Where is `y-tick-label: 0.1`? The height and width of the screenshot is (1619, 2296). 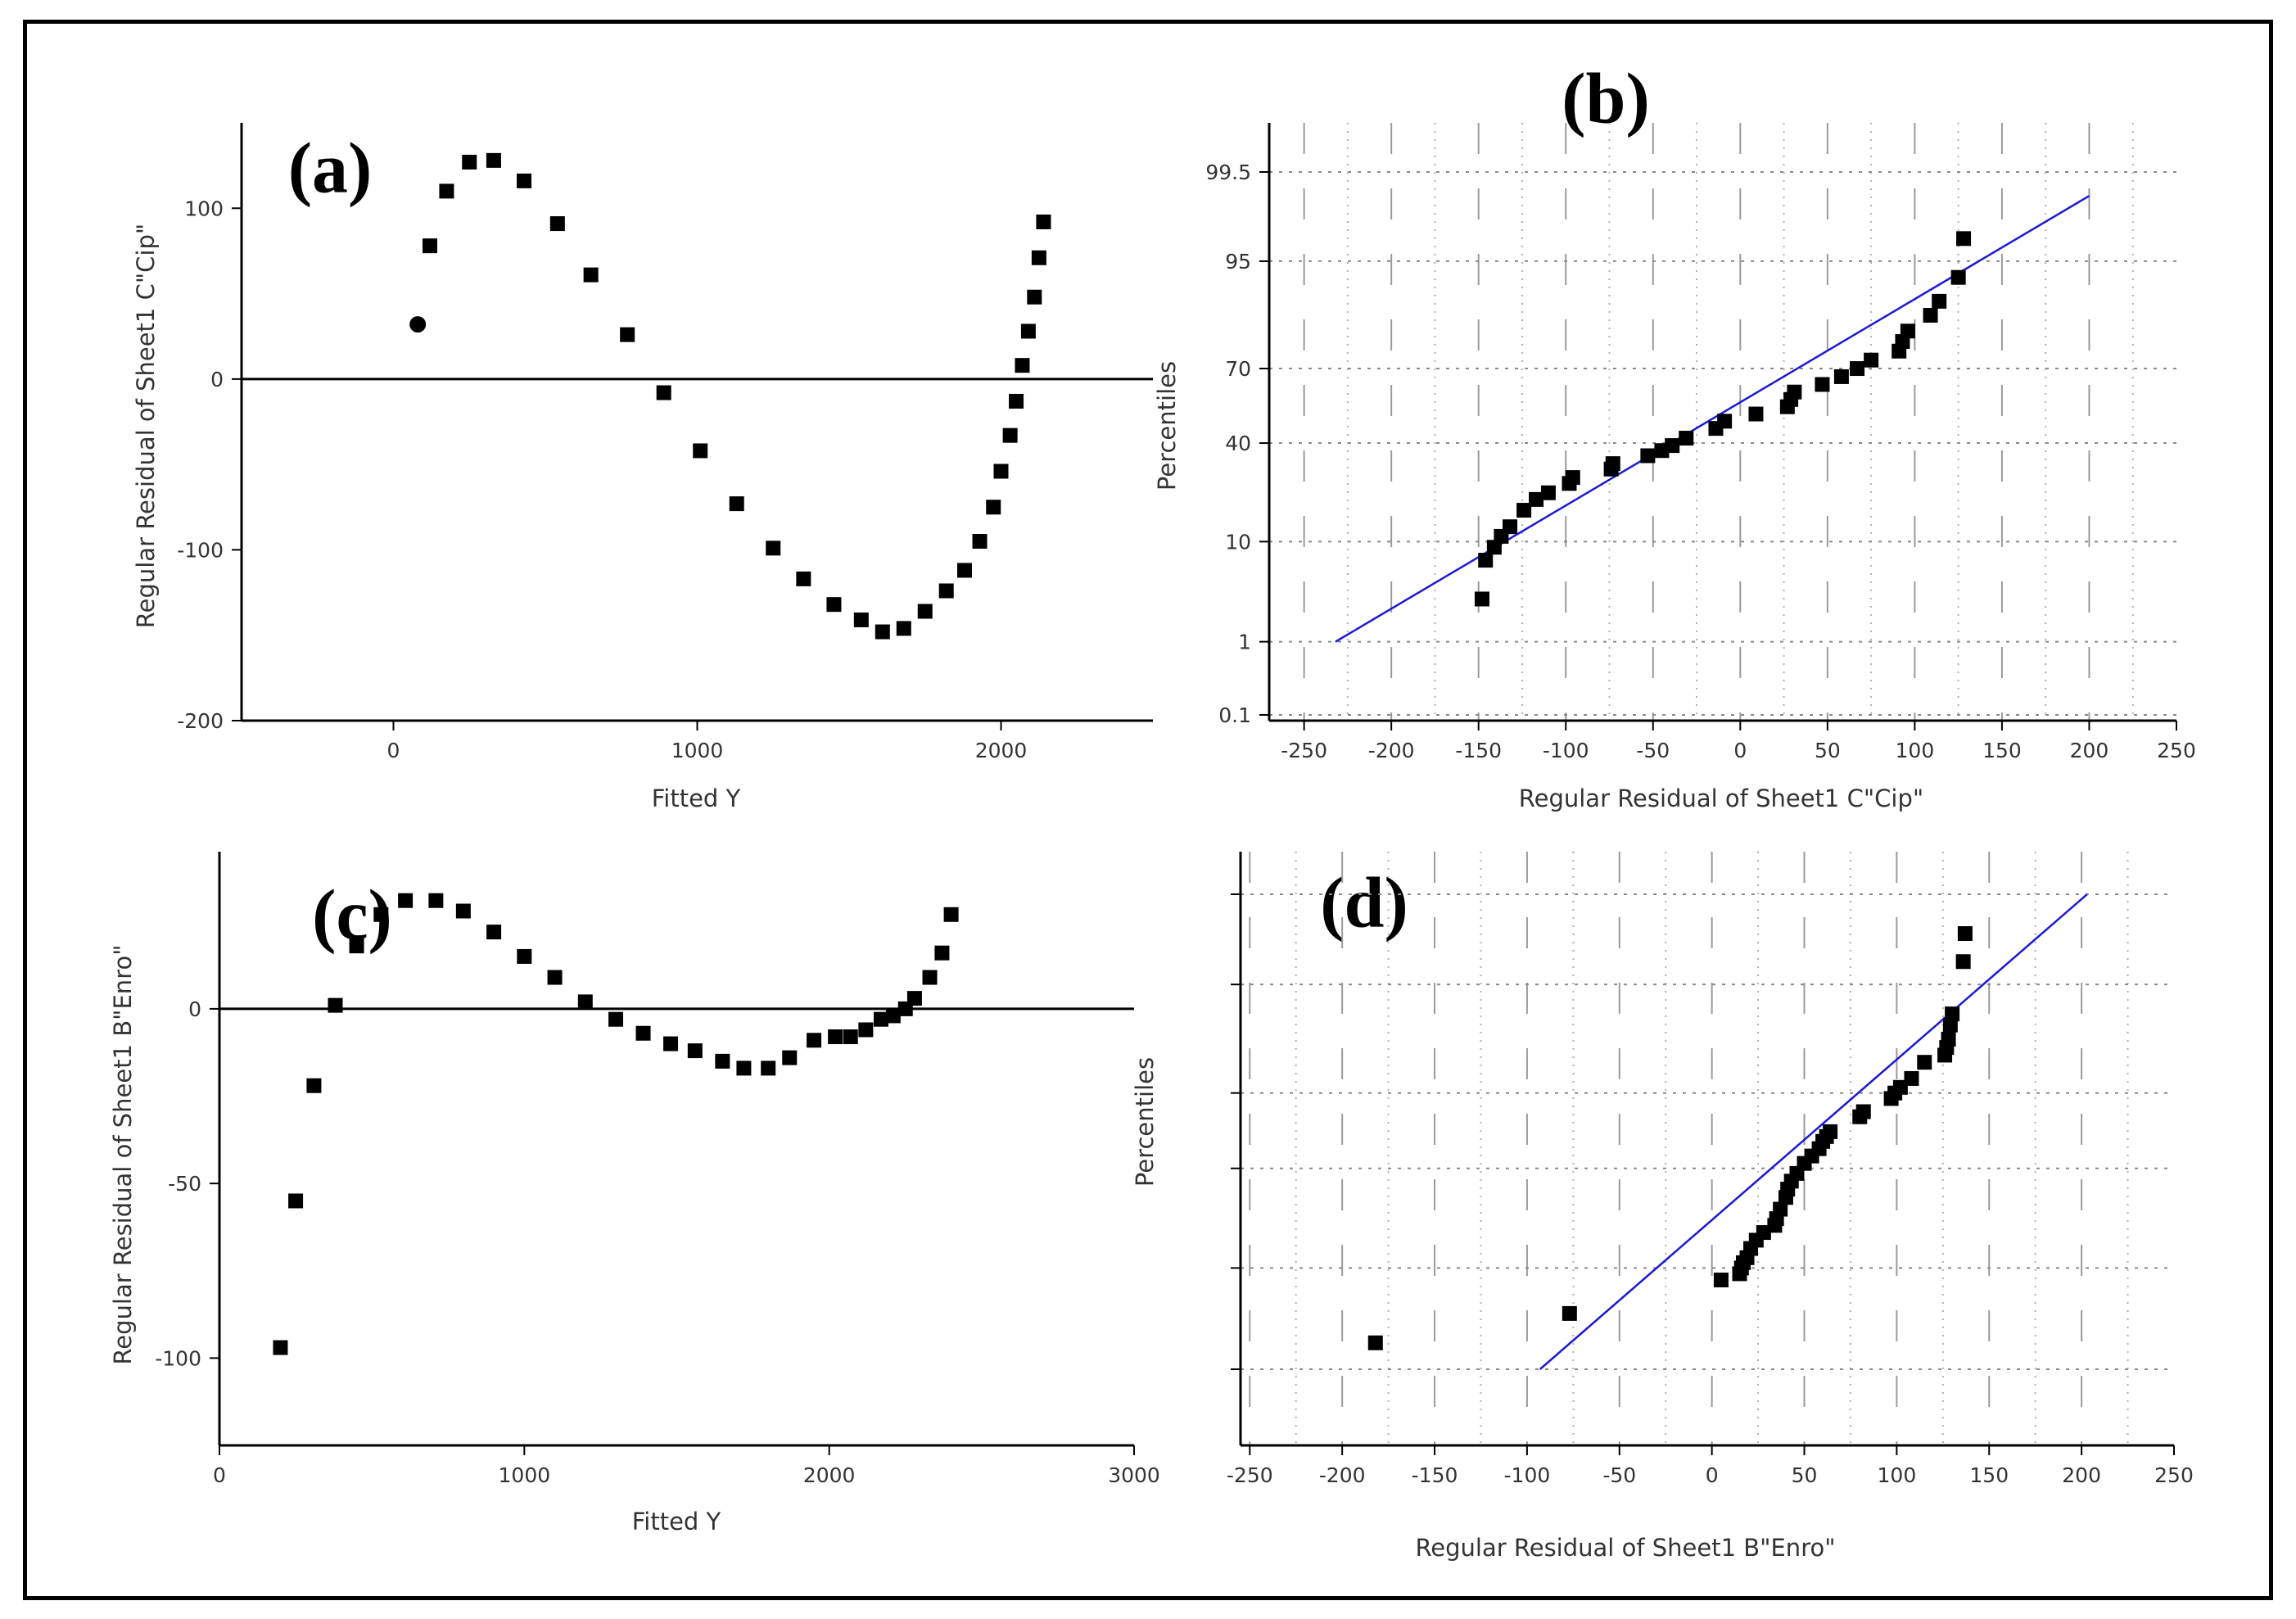
y-tick-label: 0.1 is located at coordinates (1234, 715).